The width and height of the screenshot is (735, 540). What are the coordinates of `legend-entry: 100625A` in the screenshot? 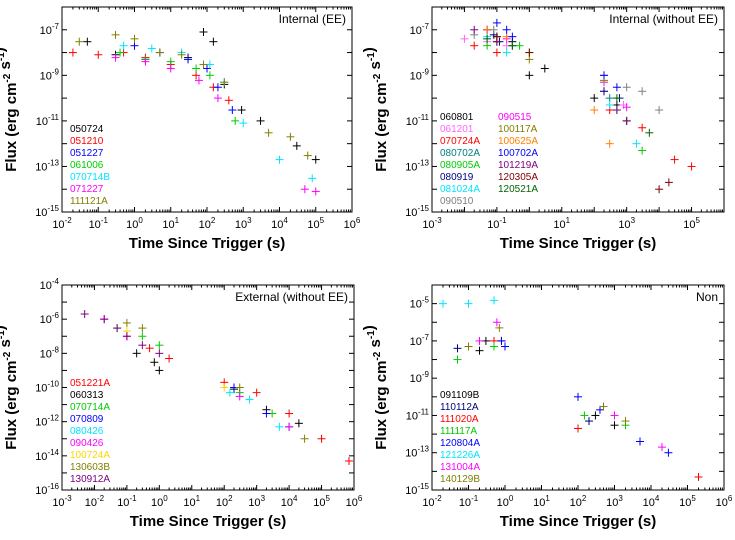 It's located at (518, 141).